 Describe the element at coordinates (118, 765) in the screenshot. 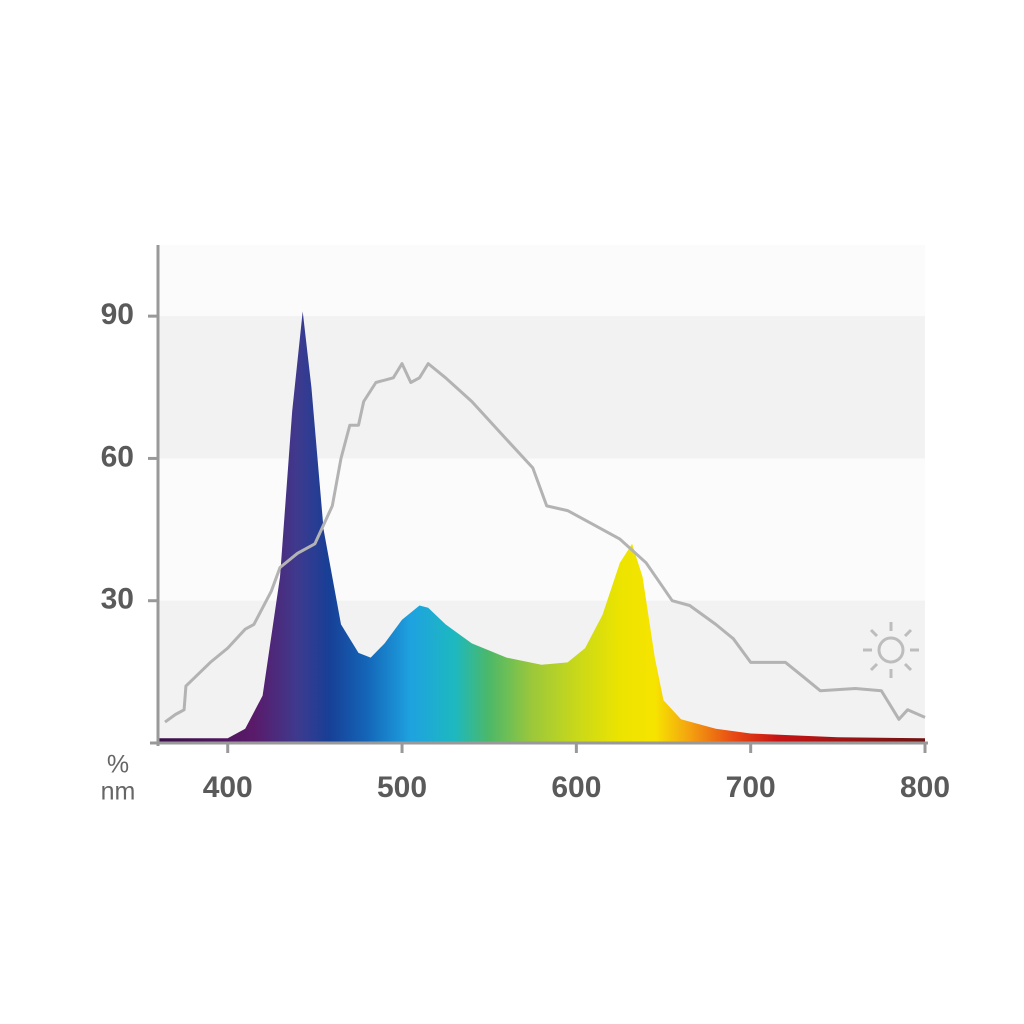

I see `y-axis-label: %` at that location.